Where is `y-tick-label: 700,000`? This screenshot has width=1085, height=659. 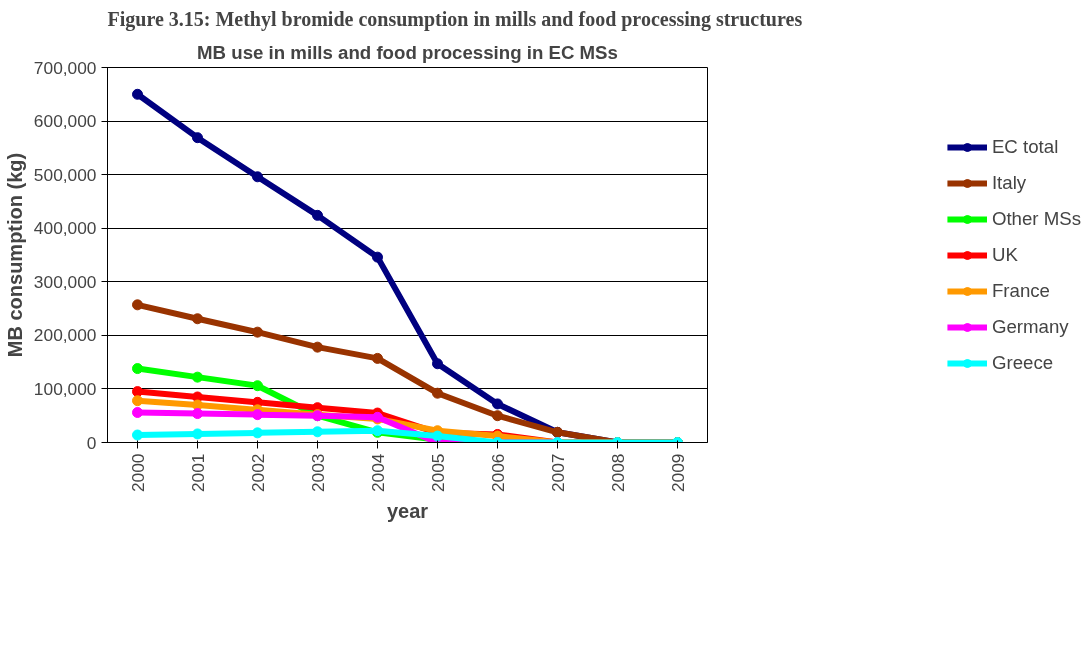 y-tick-label: 700,000 is located at coordinates (65, 67).